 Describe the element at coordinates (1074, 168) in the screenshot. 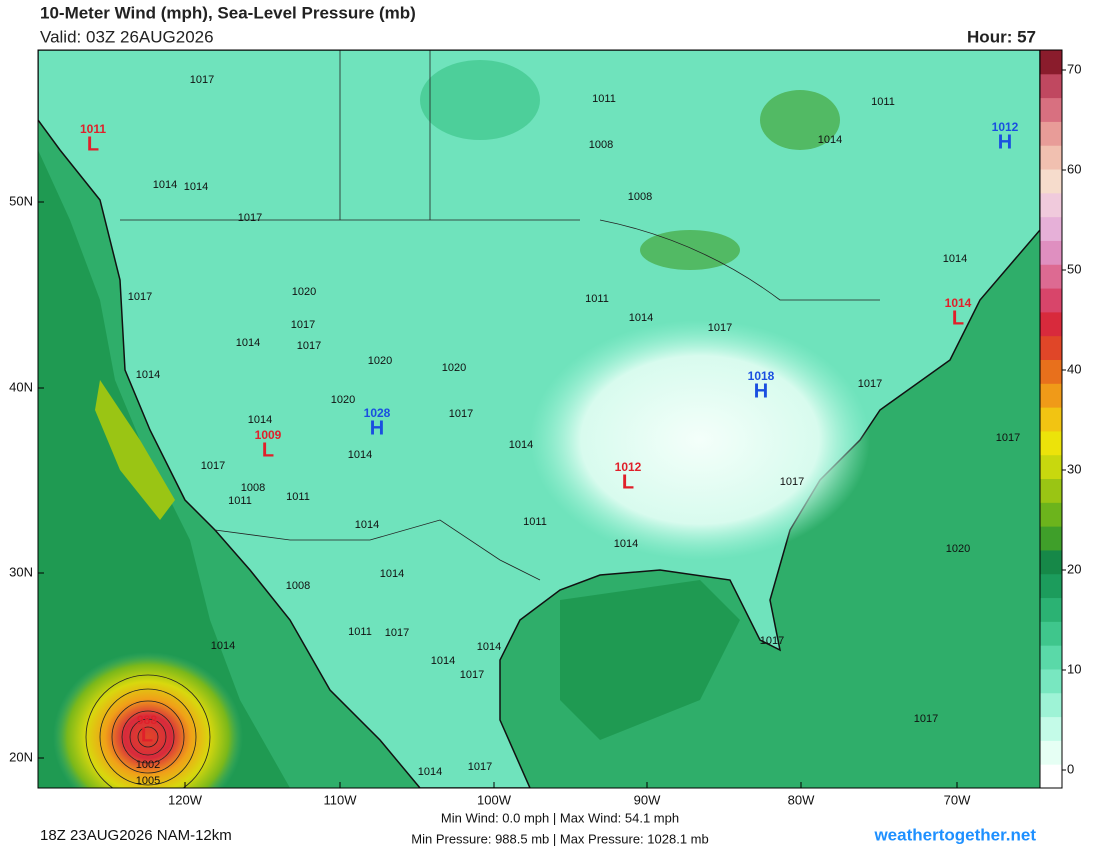

I see `colorbar-tick-label: 60` at that location.